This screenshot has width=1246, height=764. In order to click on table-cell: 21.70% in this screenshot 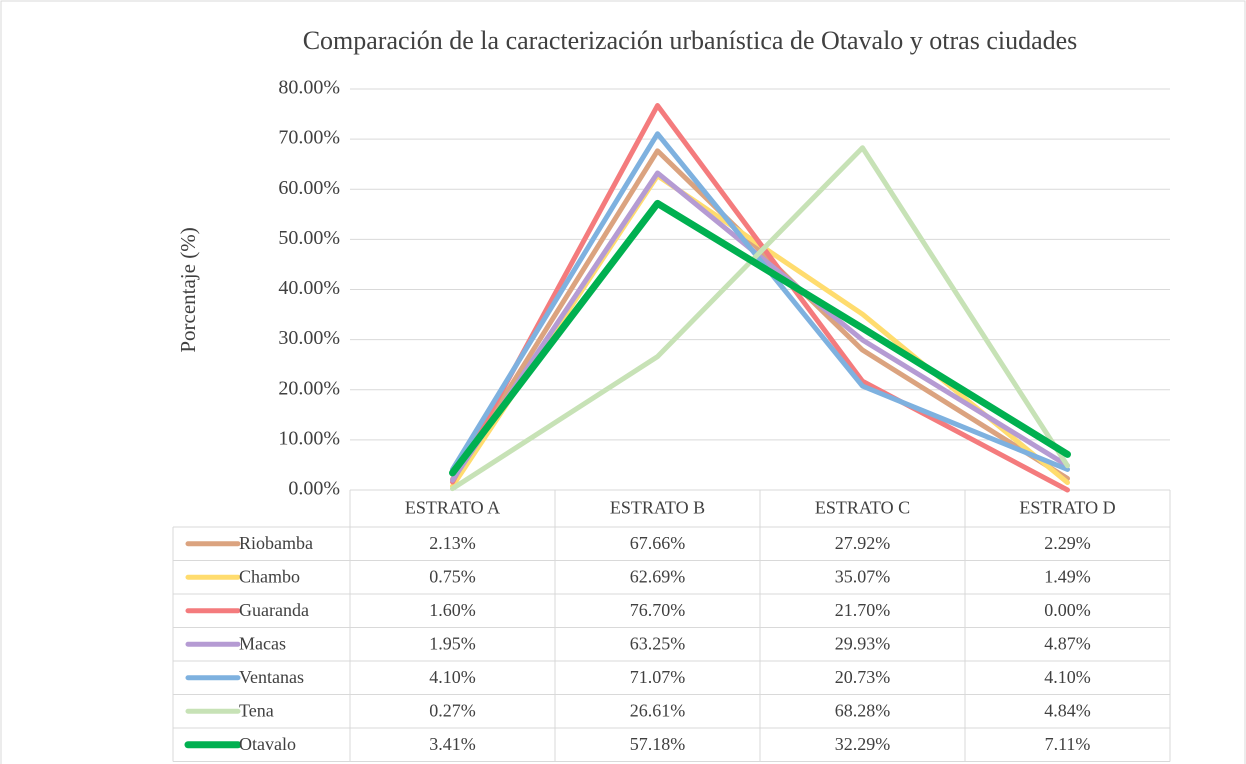, I will do `click(863, 610)`.